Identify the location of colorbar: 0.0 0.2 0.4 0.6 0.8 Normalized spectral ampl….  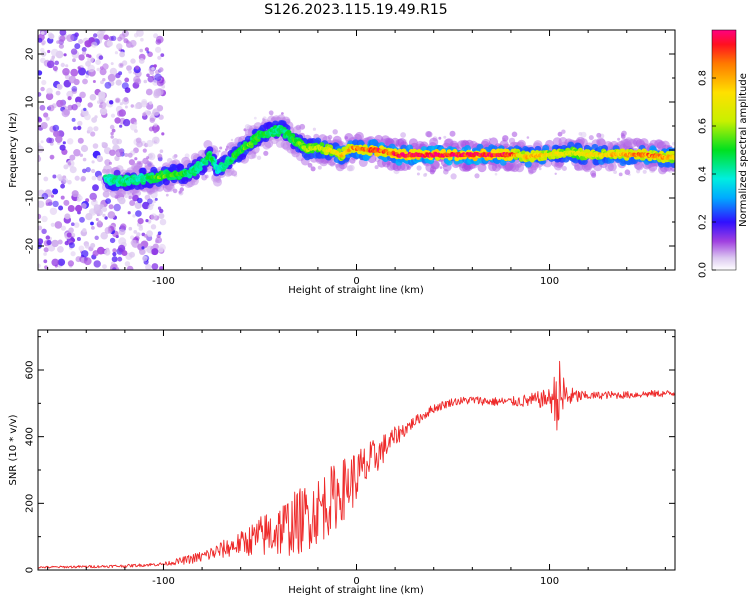
(723, 153).